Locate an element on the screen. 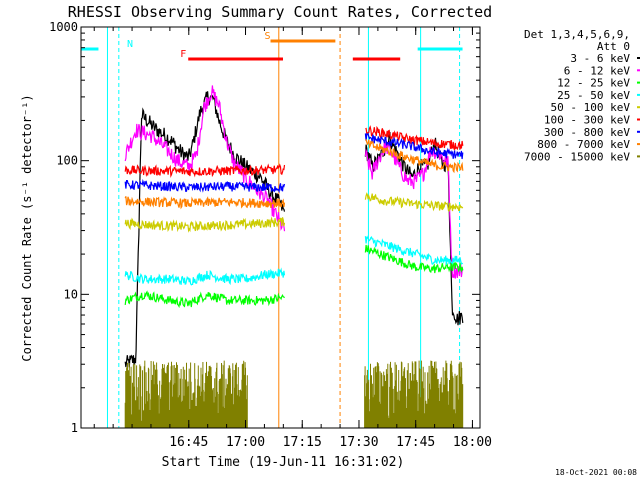 Image resolution: width=640 pixels, height=480 pixels. legend-label-1: 6 - 12 keV is located at coordinates (597, 70).